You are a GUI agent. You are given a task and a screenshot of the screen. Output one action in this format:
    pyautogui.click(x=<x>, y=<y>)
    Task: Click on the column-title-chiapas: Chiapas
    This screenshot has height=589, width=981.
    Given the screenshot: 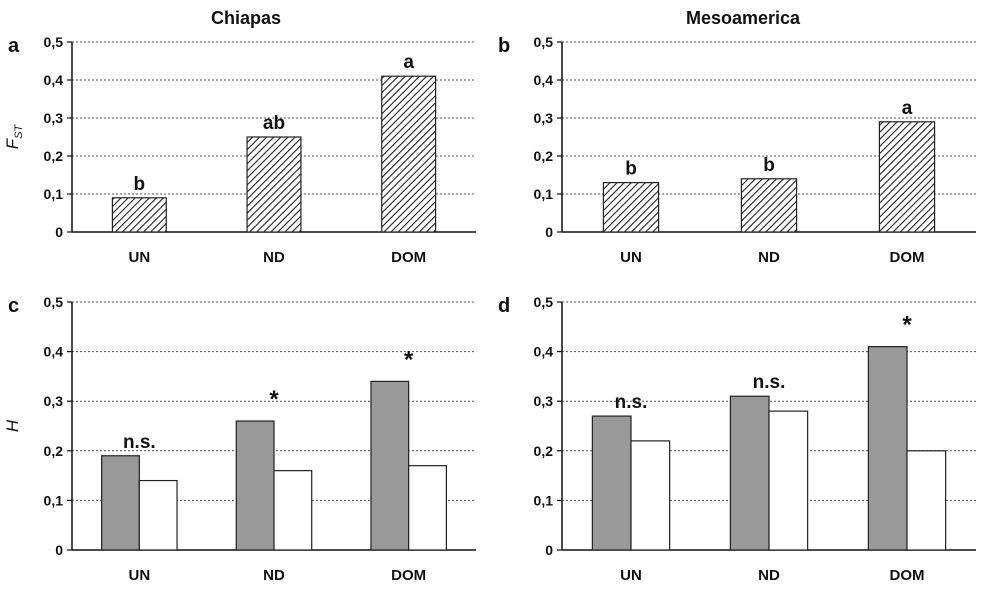 What is the action you would take?
    pyautogui.click(x=246, y=18)
    